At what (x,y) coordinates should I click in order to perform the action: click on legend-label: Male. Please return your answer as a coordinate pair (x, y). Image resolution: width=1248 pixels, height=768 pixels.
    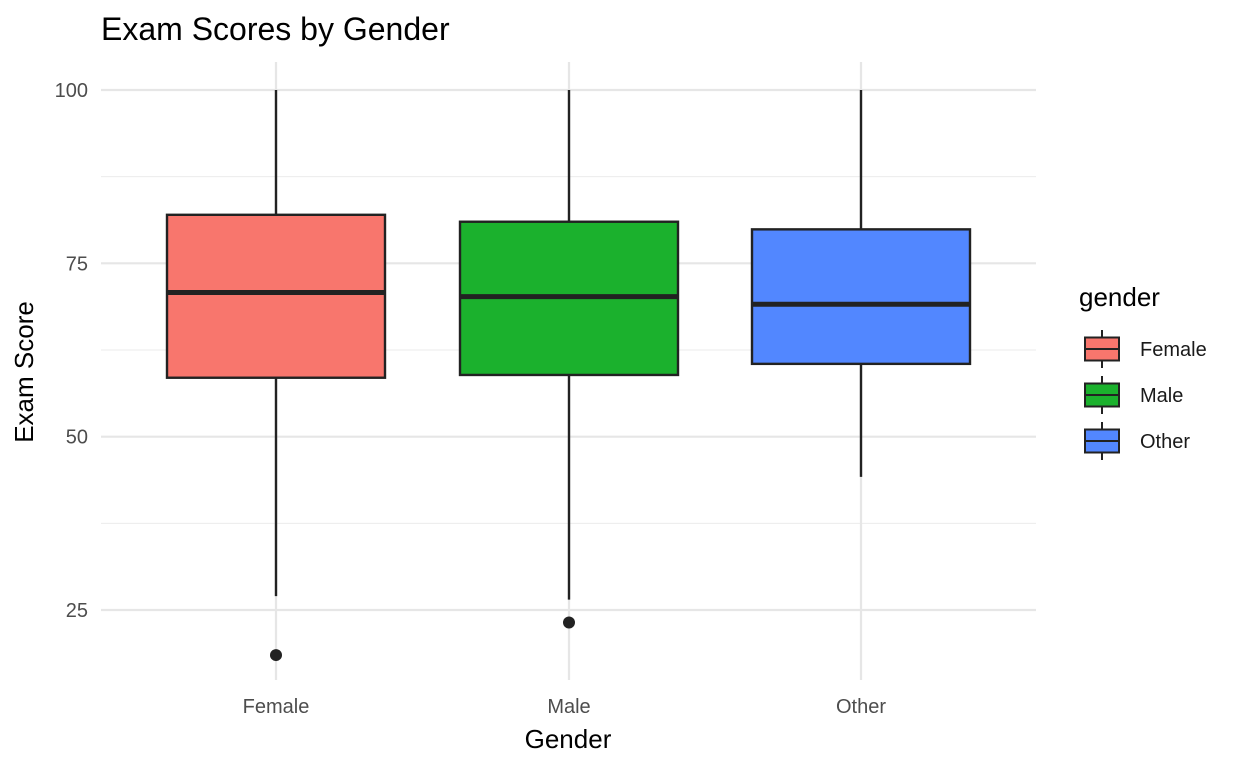
    Looking at the image, I should click on (1161, 396).